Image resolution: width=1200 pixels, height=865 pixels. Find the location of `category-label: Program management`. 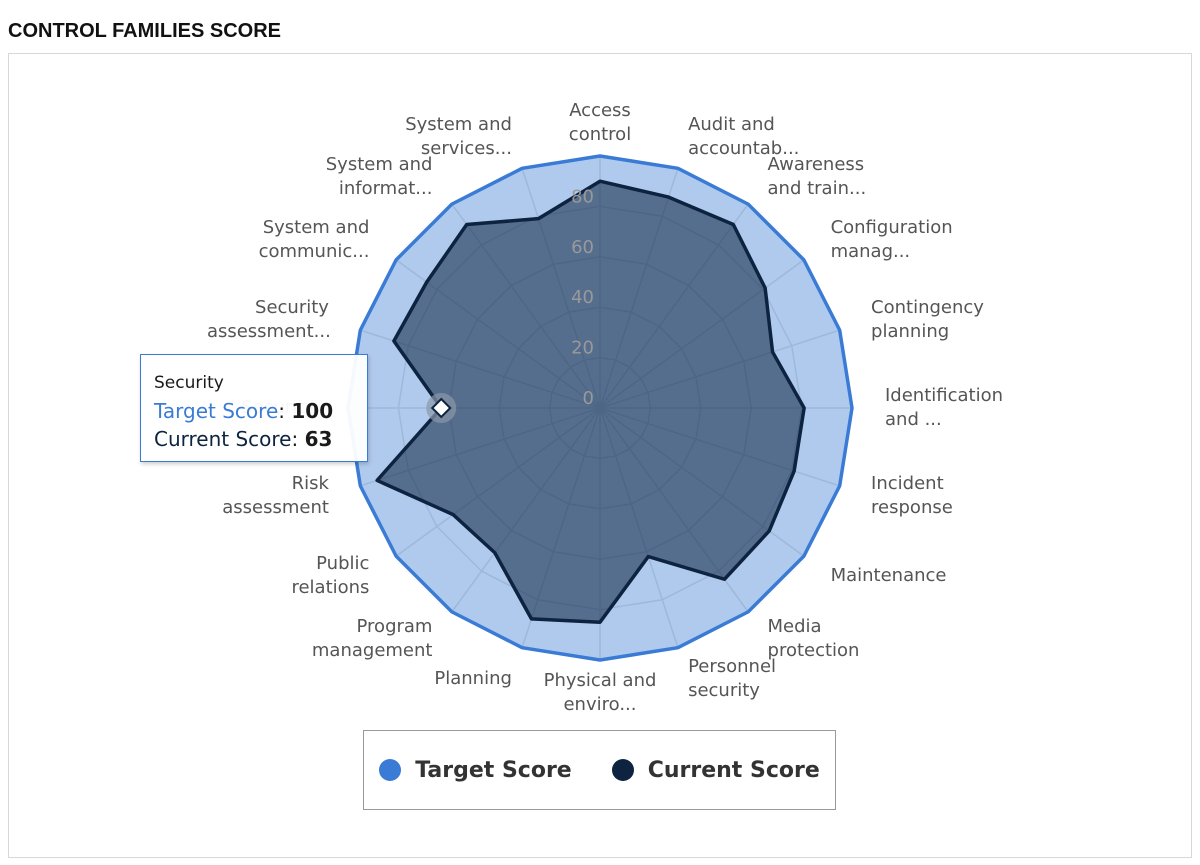

category-label: Program management is located at coordinates (372, 638).